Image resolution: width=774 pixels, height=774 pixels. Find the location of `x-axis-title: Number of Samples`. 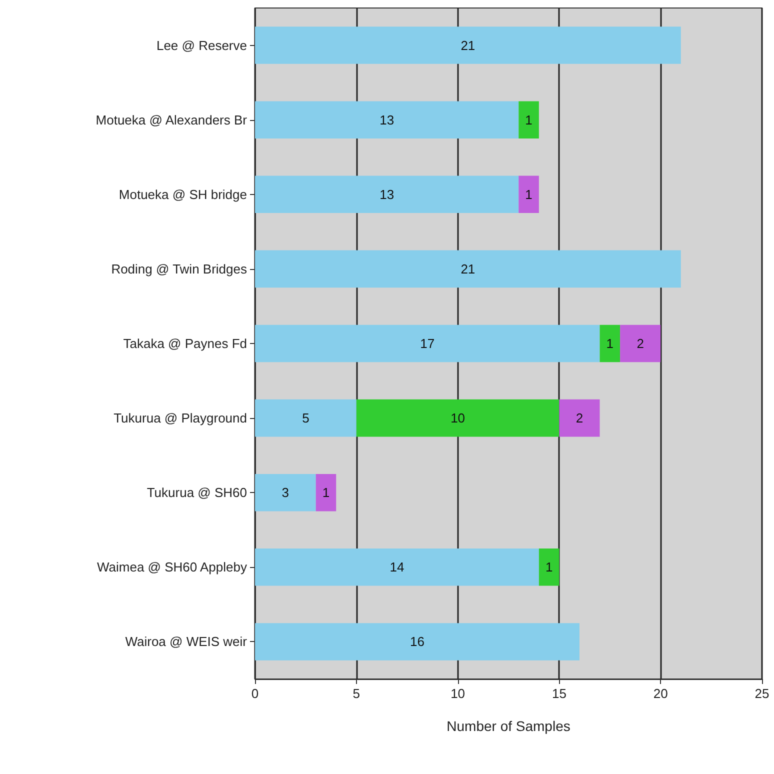

x-axis-title: Number of Samples is located at coordinates (508, 726).